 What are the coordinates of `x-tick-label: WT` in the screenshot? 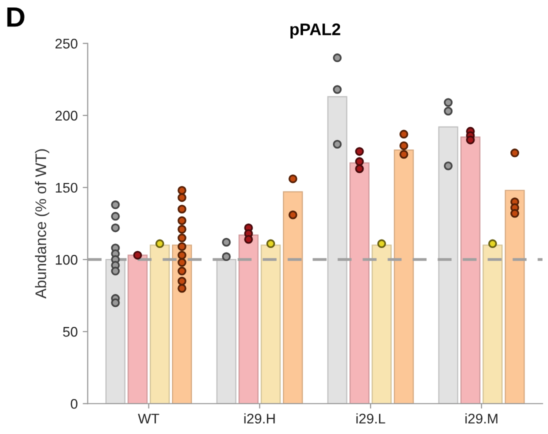 It's located at (149, 419).